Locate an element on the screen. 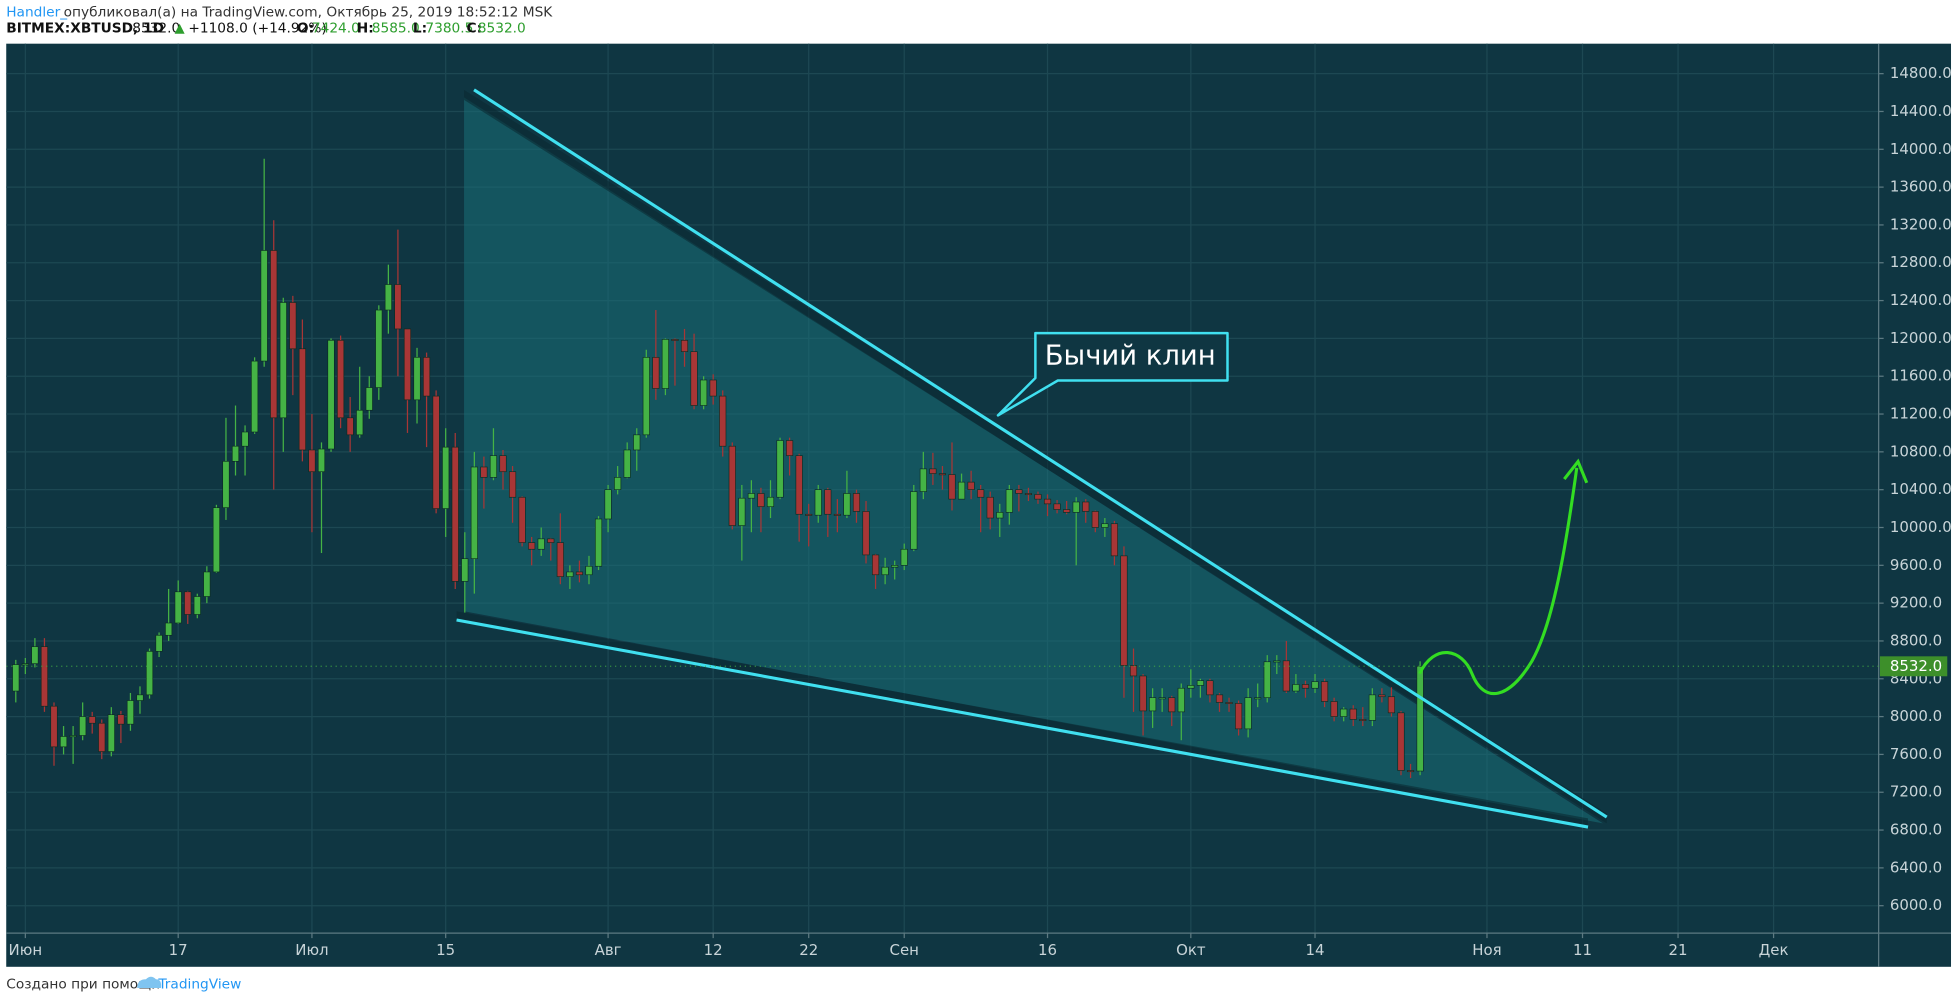  y-tick-label: 10800.0 is located at coordinates (1921, 451).